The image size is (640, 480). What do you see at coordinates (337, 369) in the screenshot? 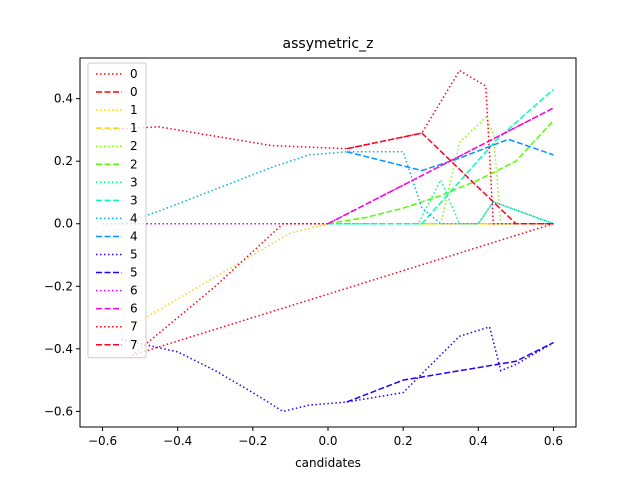
I see `series-line-5-dotted` at bounding box center [337, 369].